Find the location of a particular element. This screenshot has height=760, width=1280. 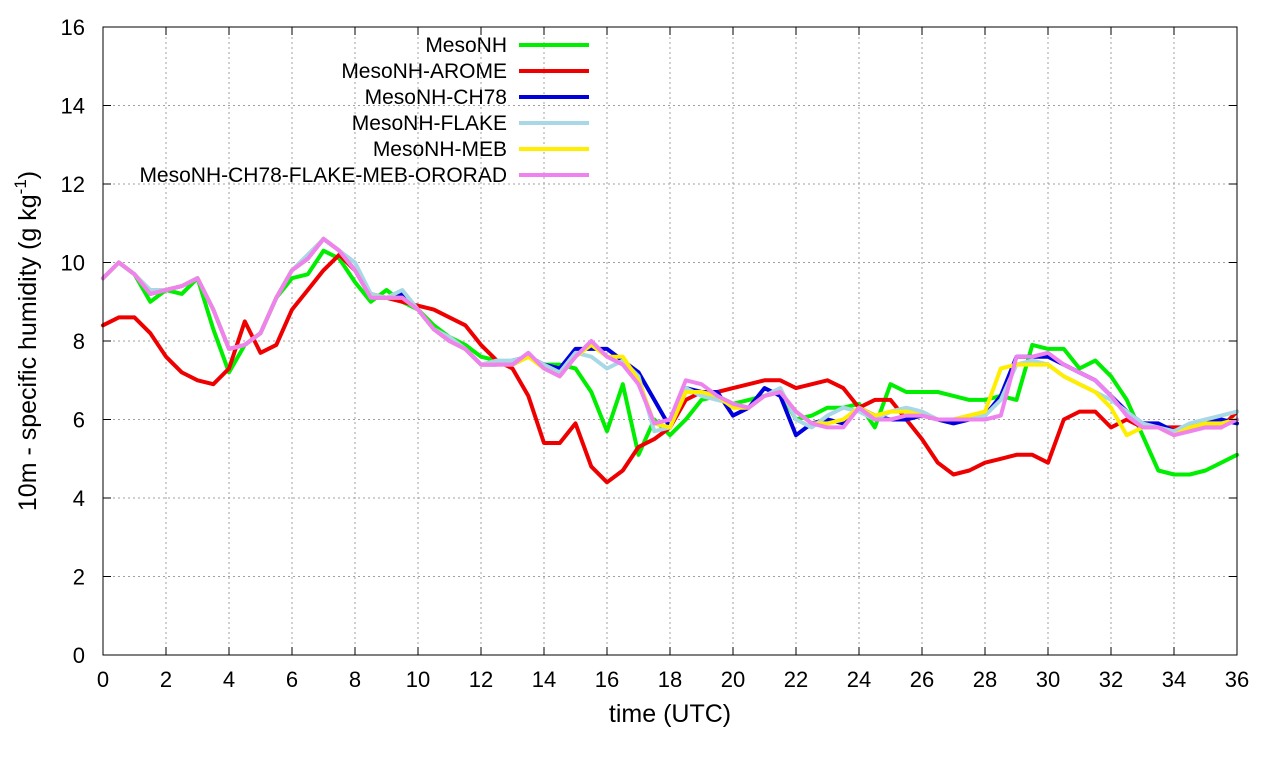

x-tick-label: 4 is located at coordinates (229, 679).